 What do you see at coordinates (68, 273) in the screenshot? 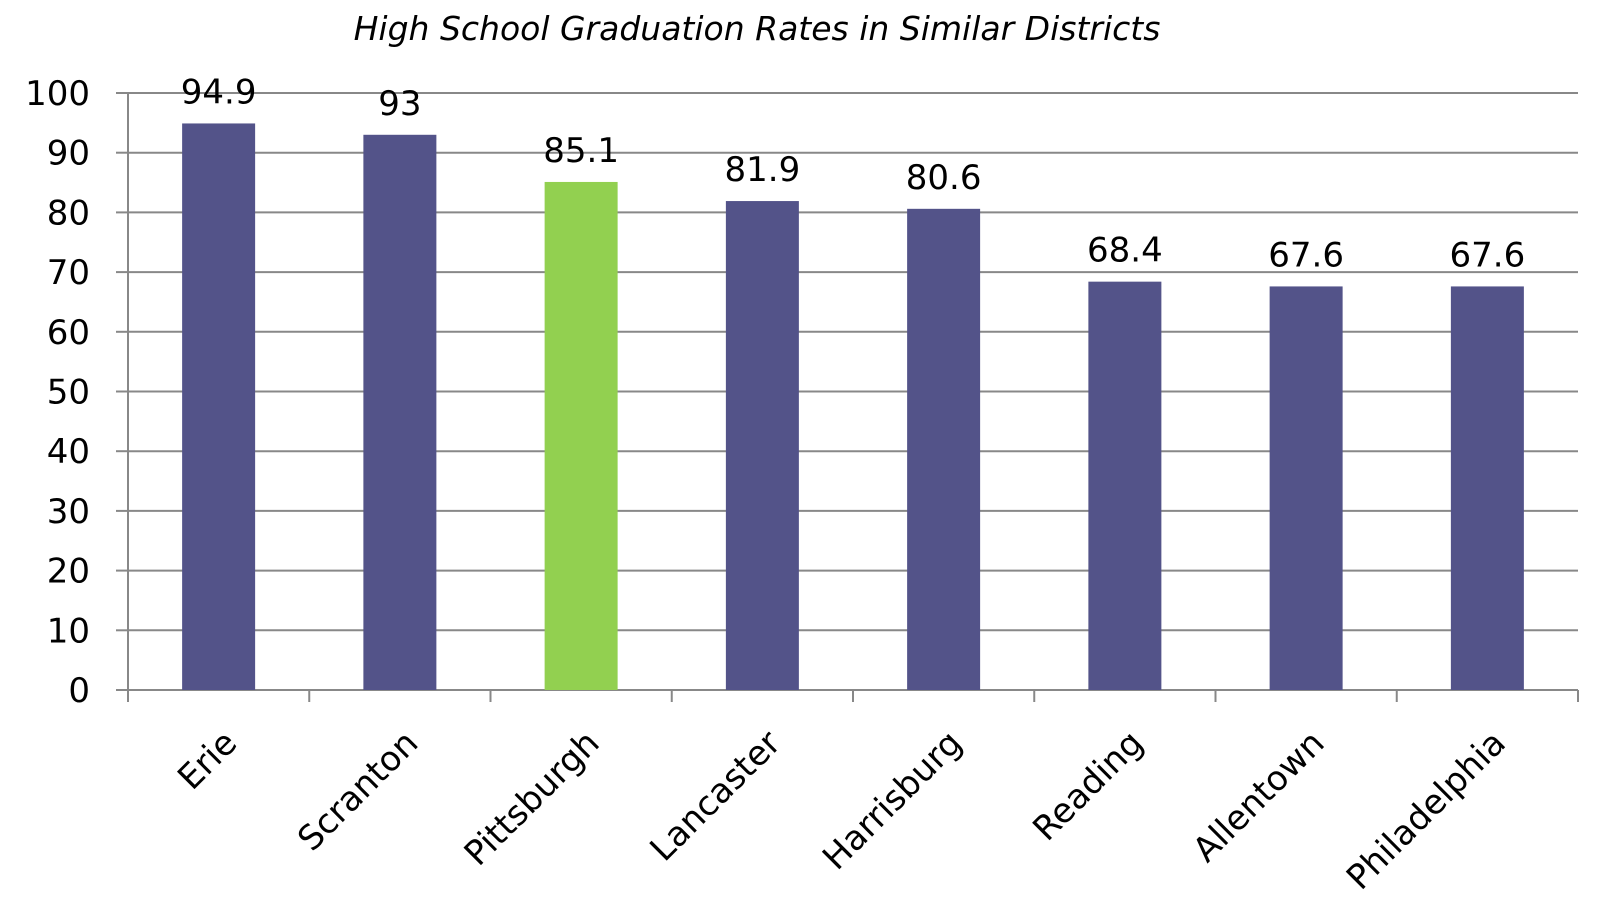
I see `y-tick-label: 70` at bounding box center [68, 273].